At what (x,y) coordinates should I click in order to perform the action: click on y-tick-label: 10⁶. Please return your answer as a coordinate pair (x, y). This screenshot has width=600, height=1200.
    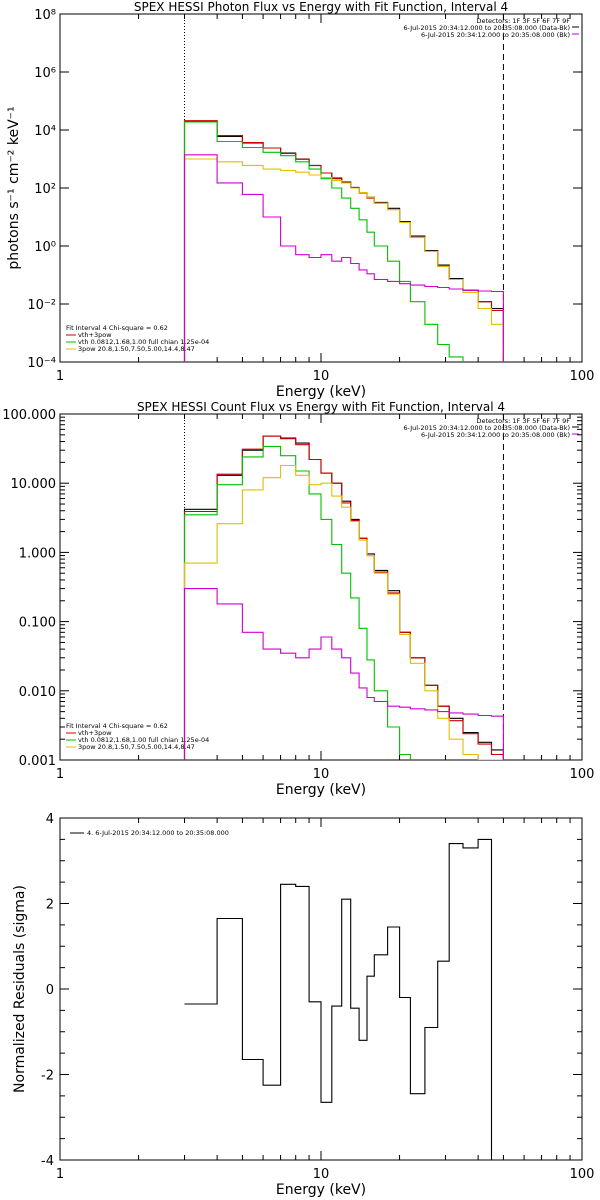
    Looking at the image, I should click on (45, 73).